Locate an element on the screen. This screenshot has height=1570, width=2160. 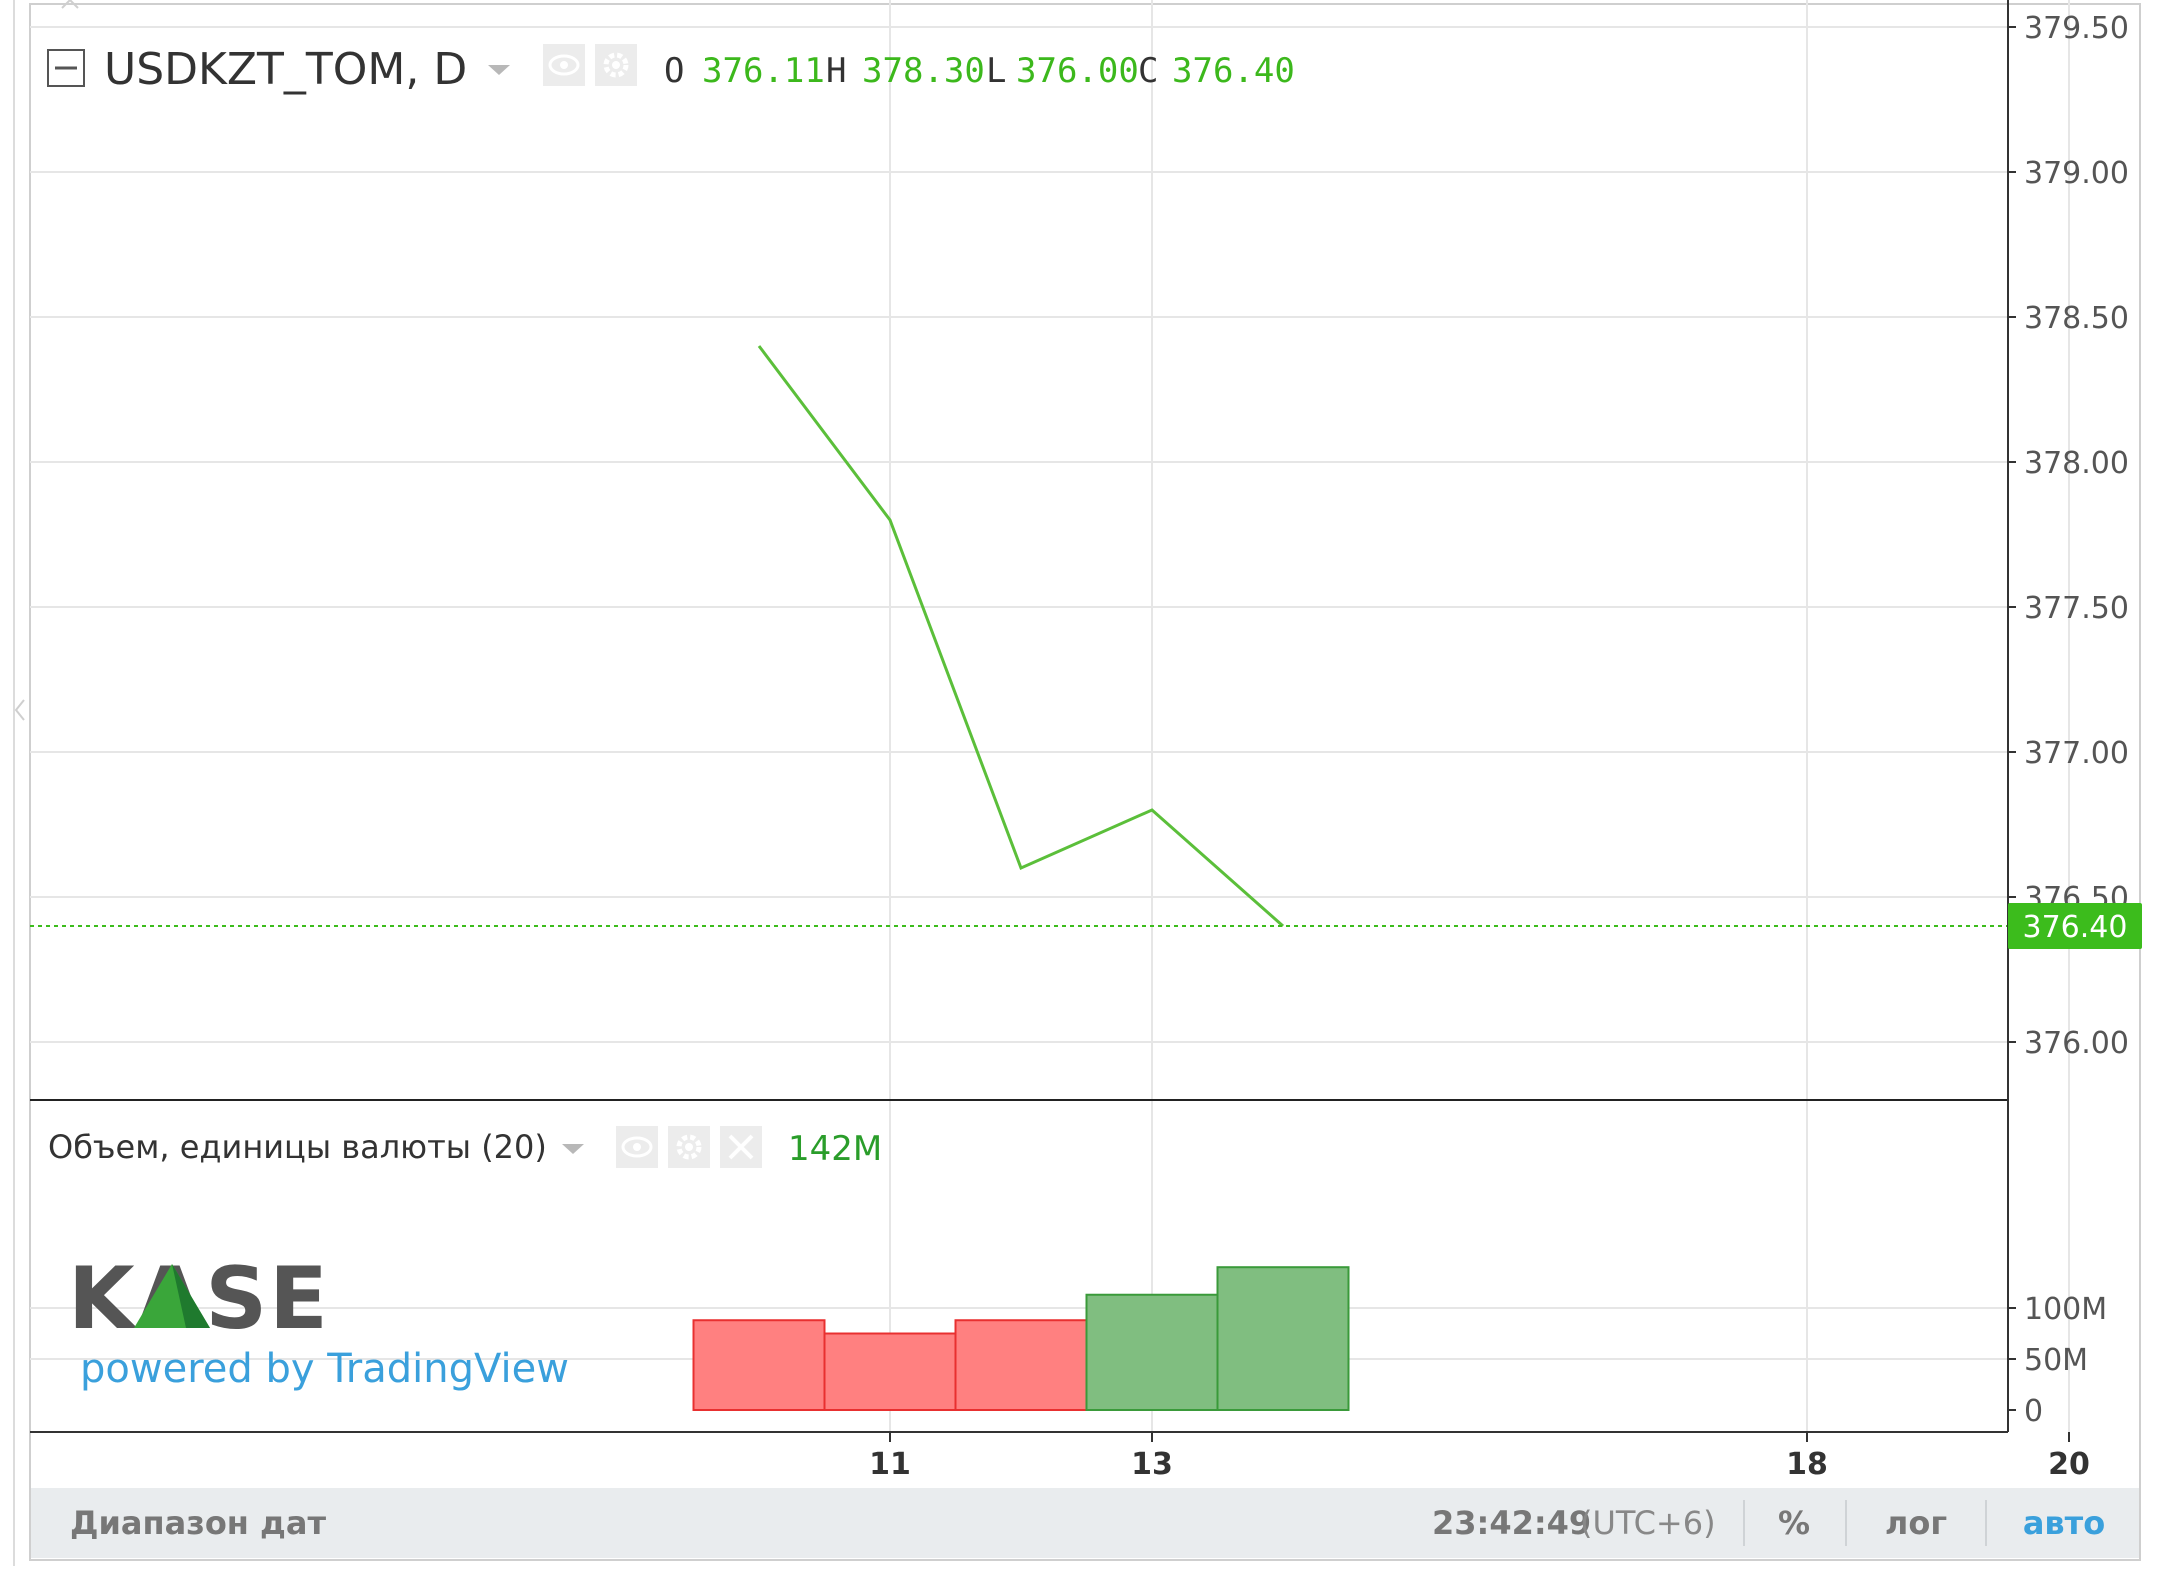
powered-by-tradingview: powered by TradingView is located at coordinates (324, 1369).